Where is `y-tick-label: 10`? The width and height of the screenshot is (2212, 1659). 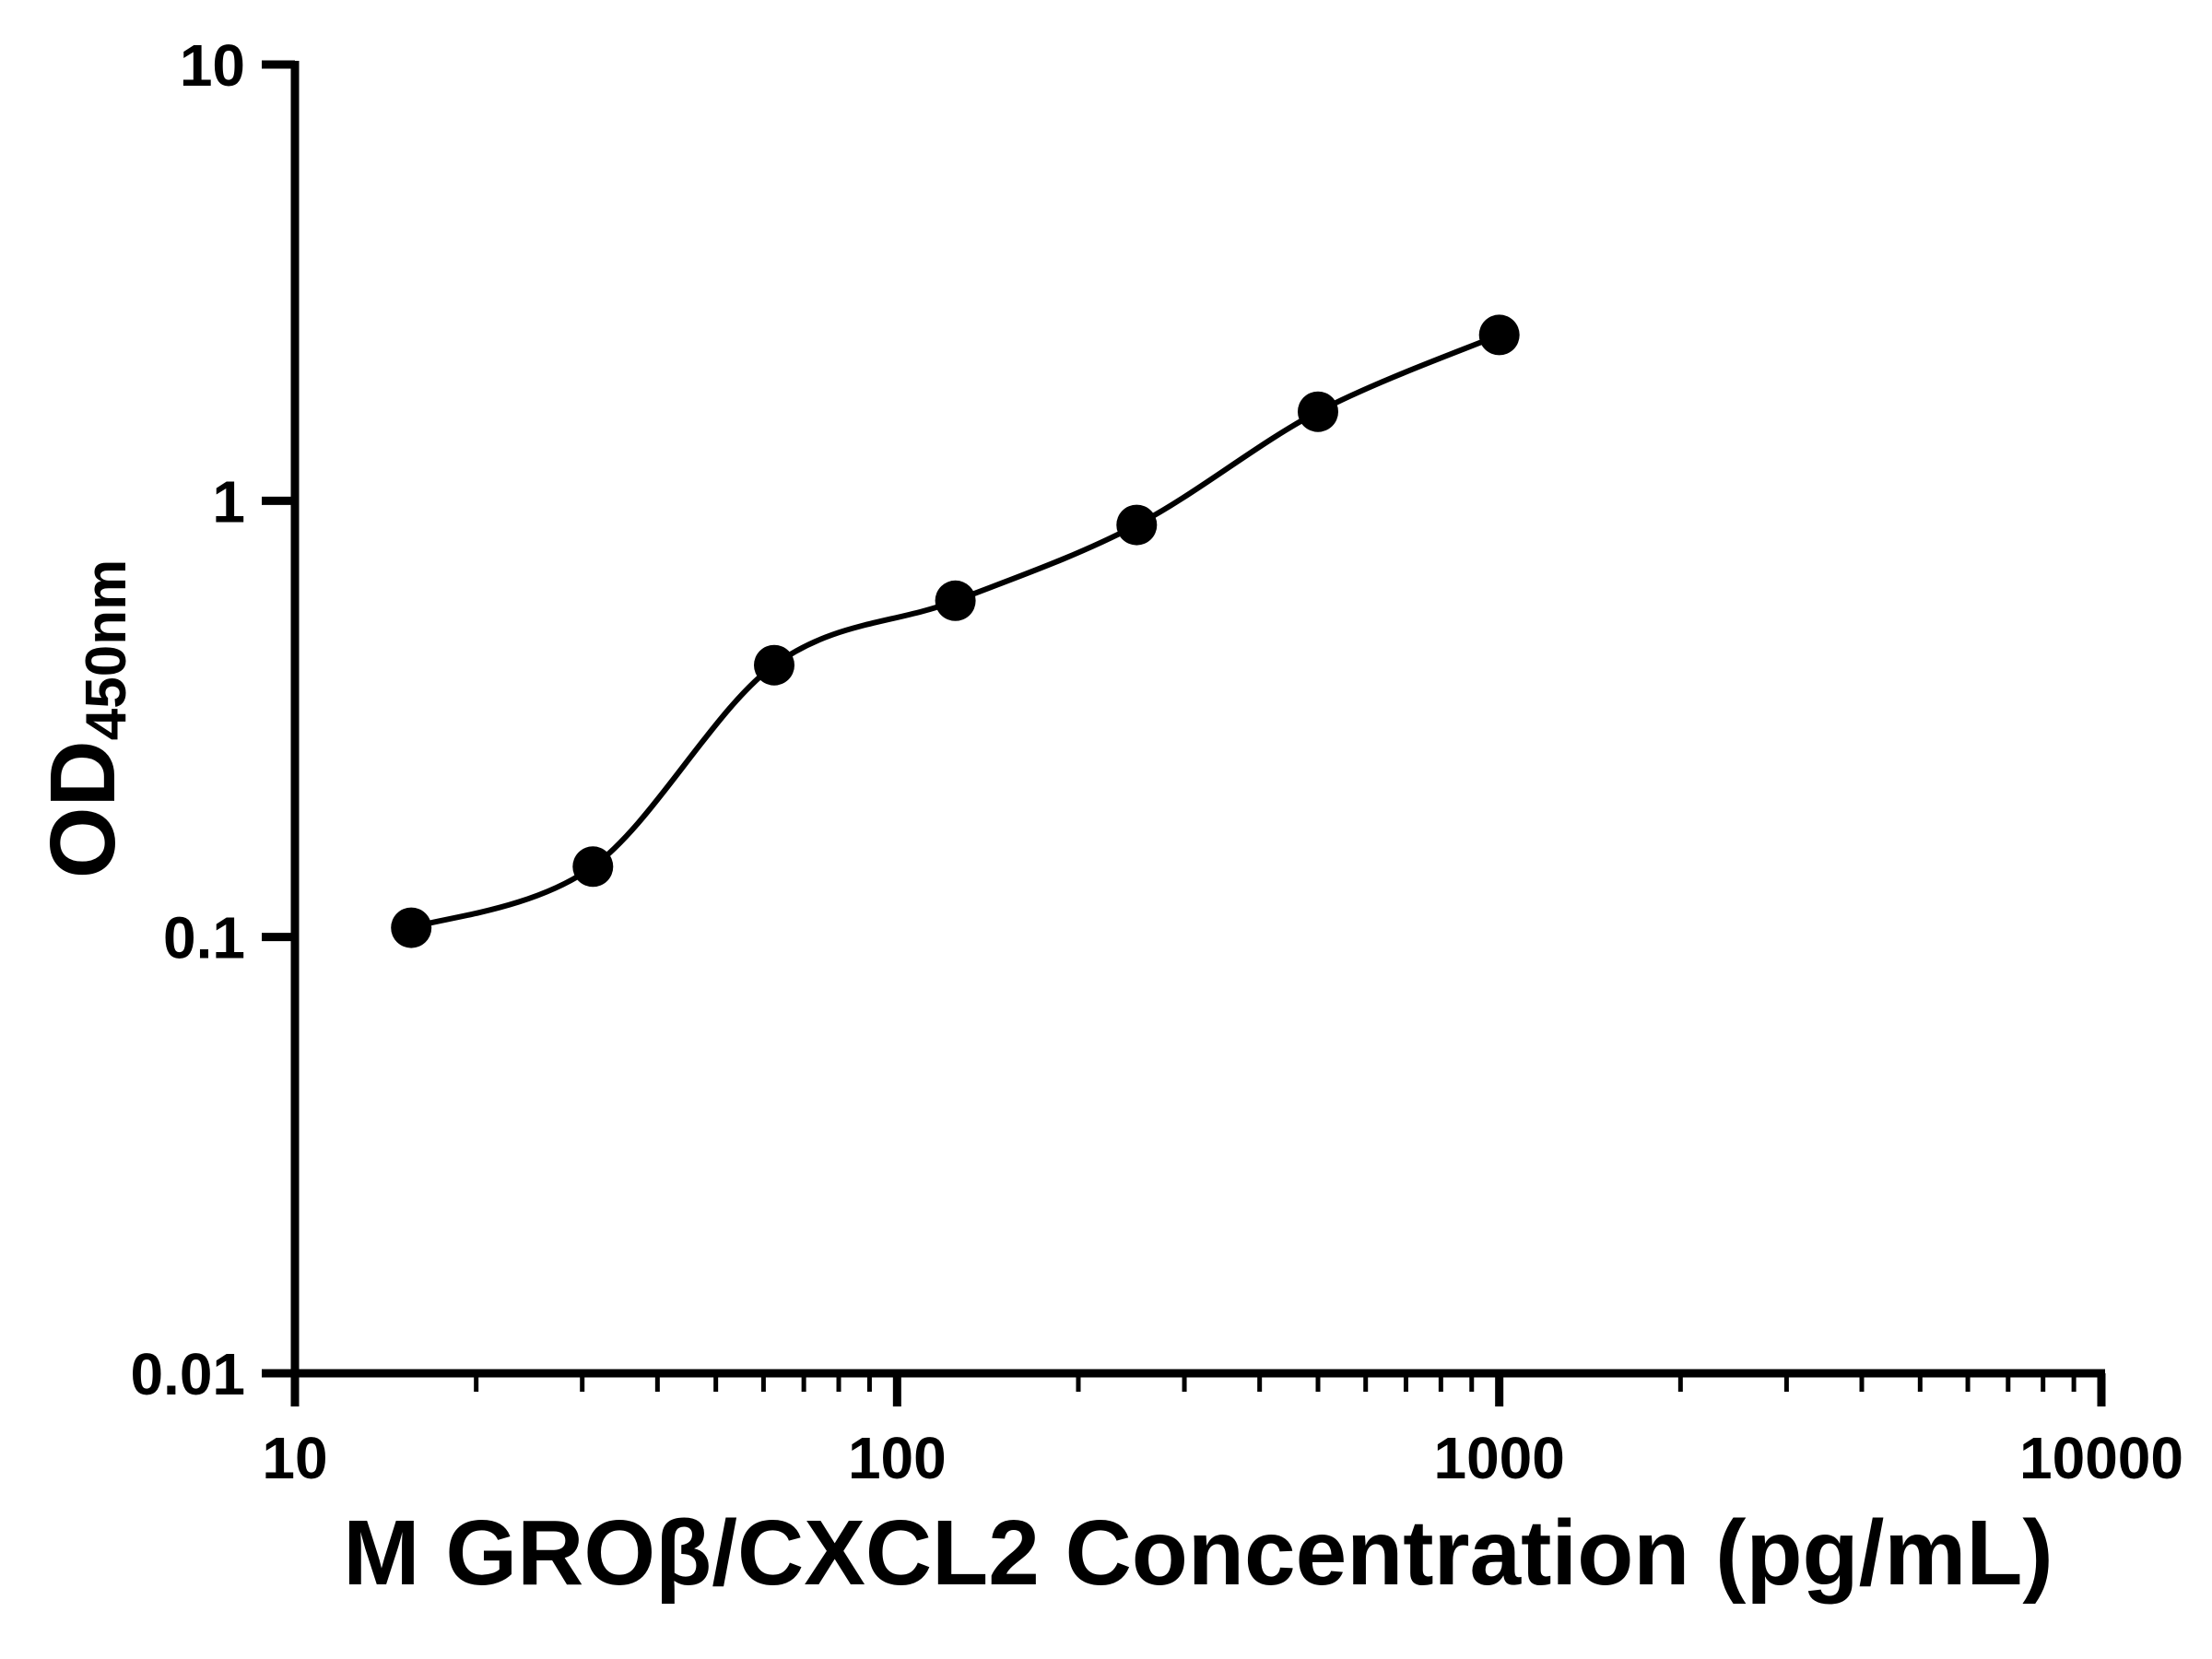
y-tick-label: 10 is located at coordinates (212, 65).